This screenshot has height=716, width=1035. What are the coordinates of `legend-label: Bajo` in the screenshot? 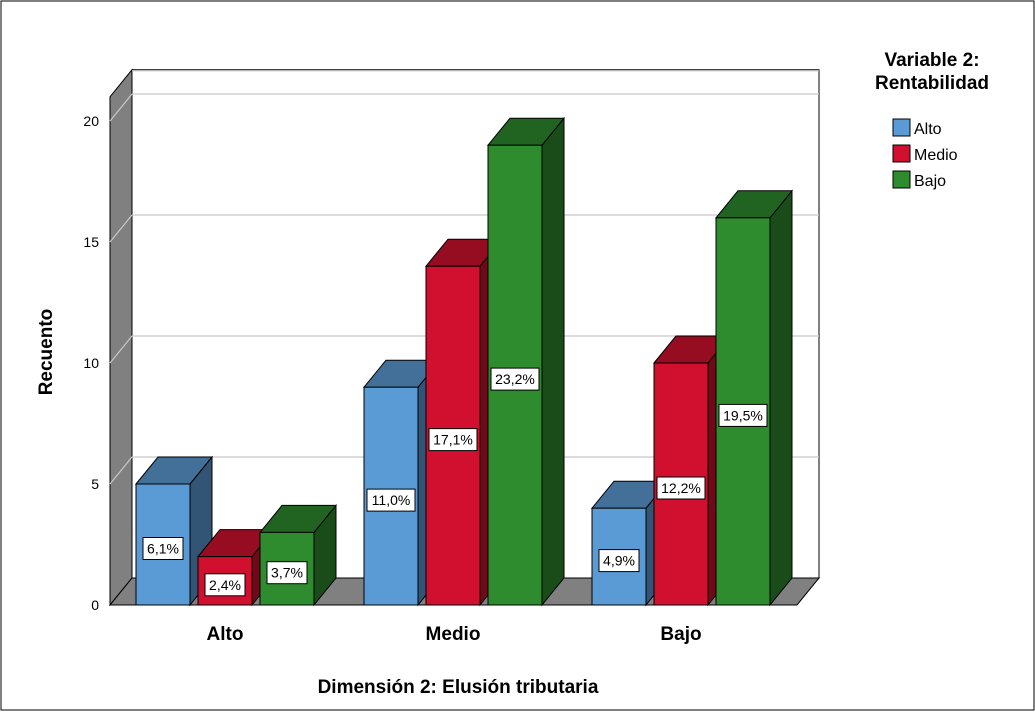 It's located at (930, 181).